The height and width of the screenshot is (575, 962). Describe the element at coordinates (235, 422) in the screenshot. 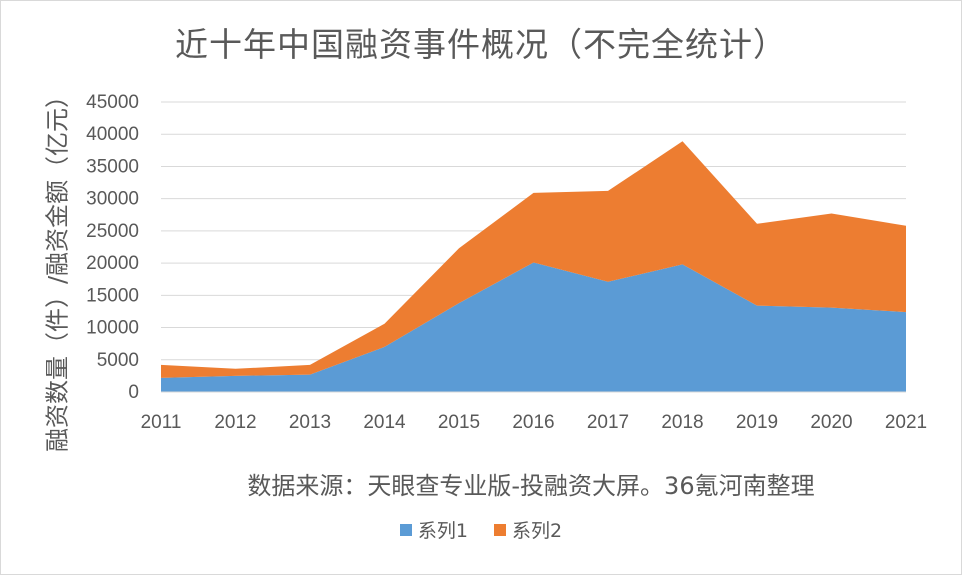

I see `x-tick-label: 2012` at that location.